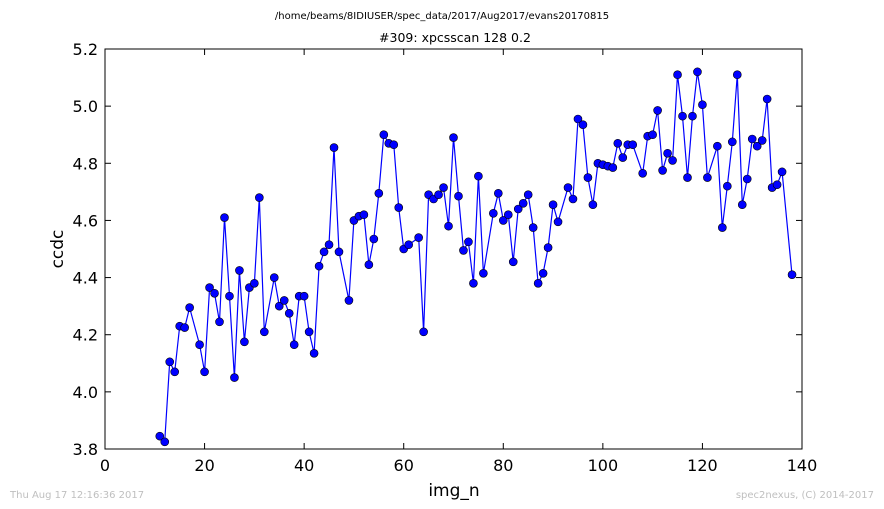 This screenshot has width=884, height=509. Describe the element at coordinates (603, 465) in the screenshot. I see `x-tick-label: 100` at that location.